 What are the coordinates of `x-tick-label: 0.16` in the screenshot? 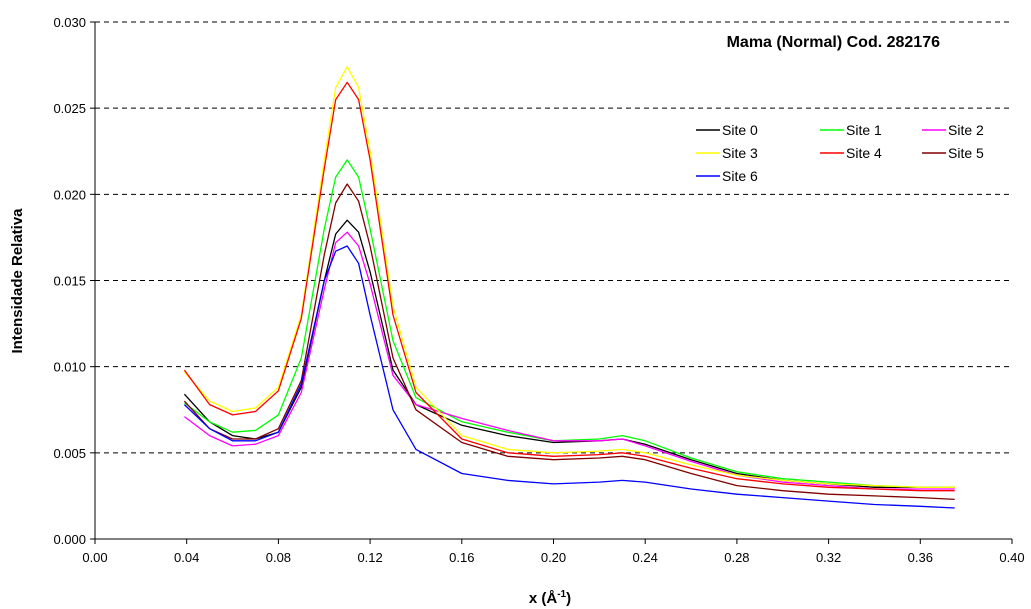 It's located at (461, 557).